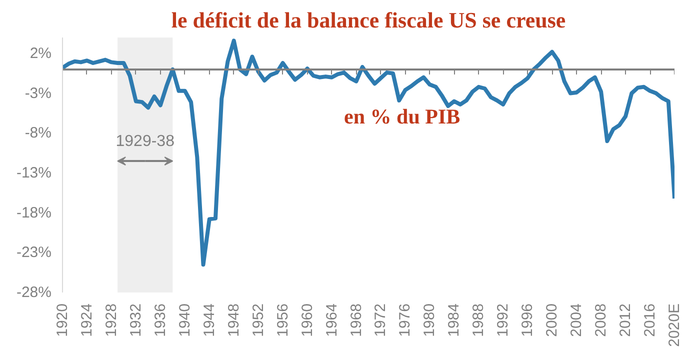 The image size is (700, 349). Describe the element at coordinates (307, 320) in the screenshot. I see `x-tick-label: 1960` at that location.